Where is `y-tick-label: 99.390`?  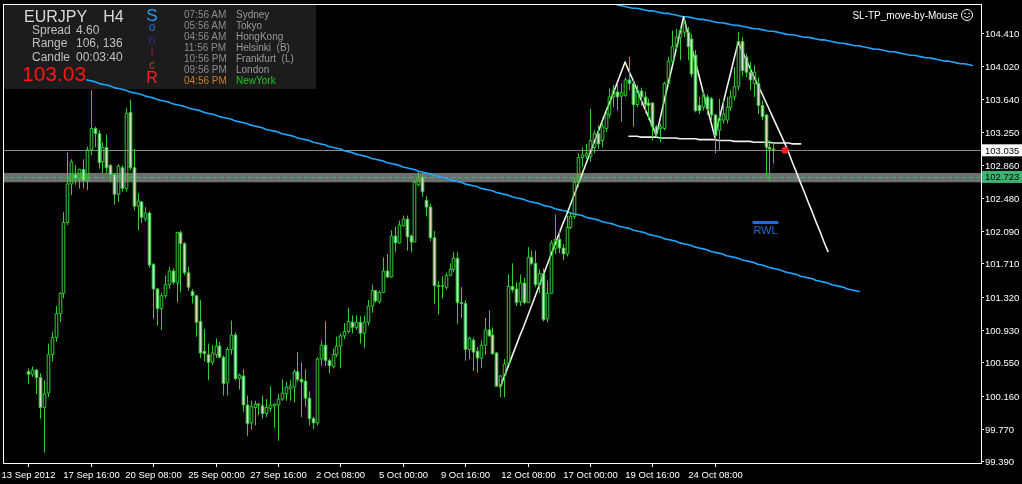
y-tick-label: 99.390 is located at coordinates (1000, 461).